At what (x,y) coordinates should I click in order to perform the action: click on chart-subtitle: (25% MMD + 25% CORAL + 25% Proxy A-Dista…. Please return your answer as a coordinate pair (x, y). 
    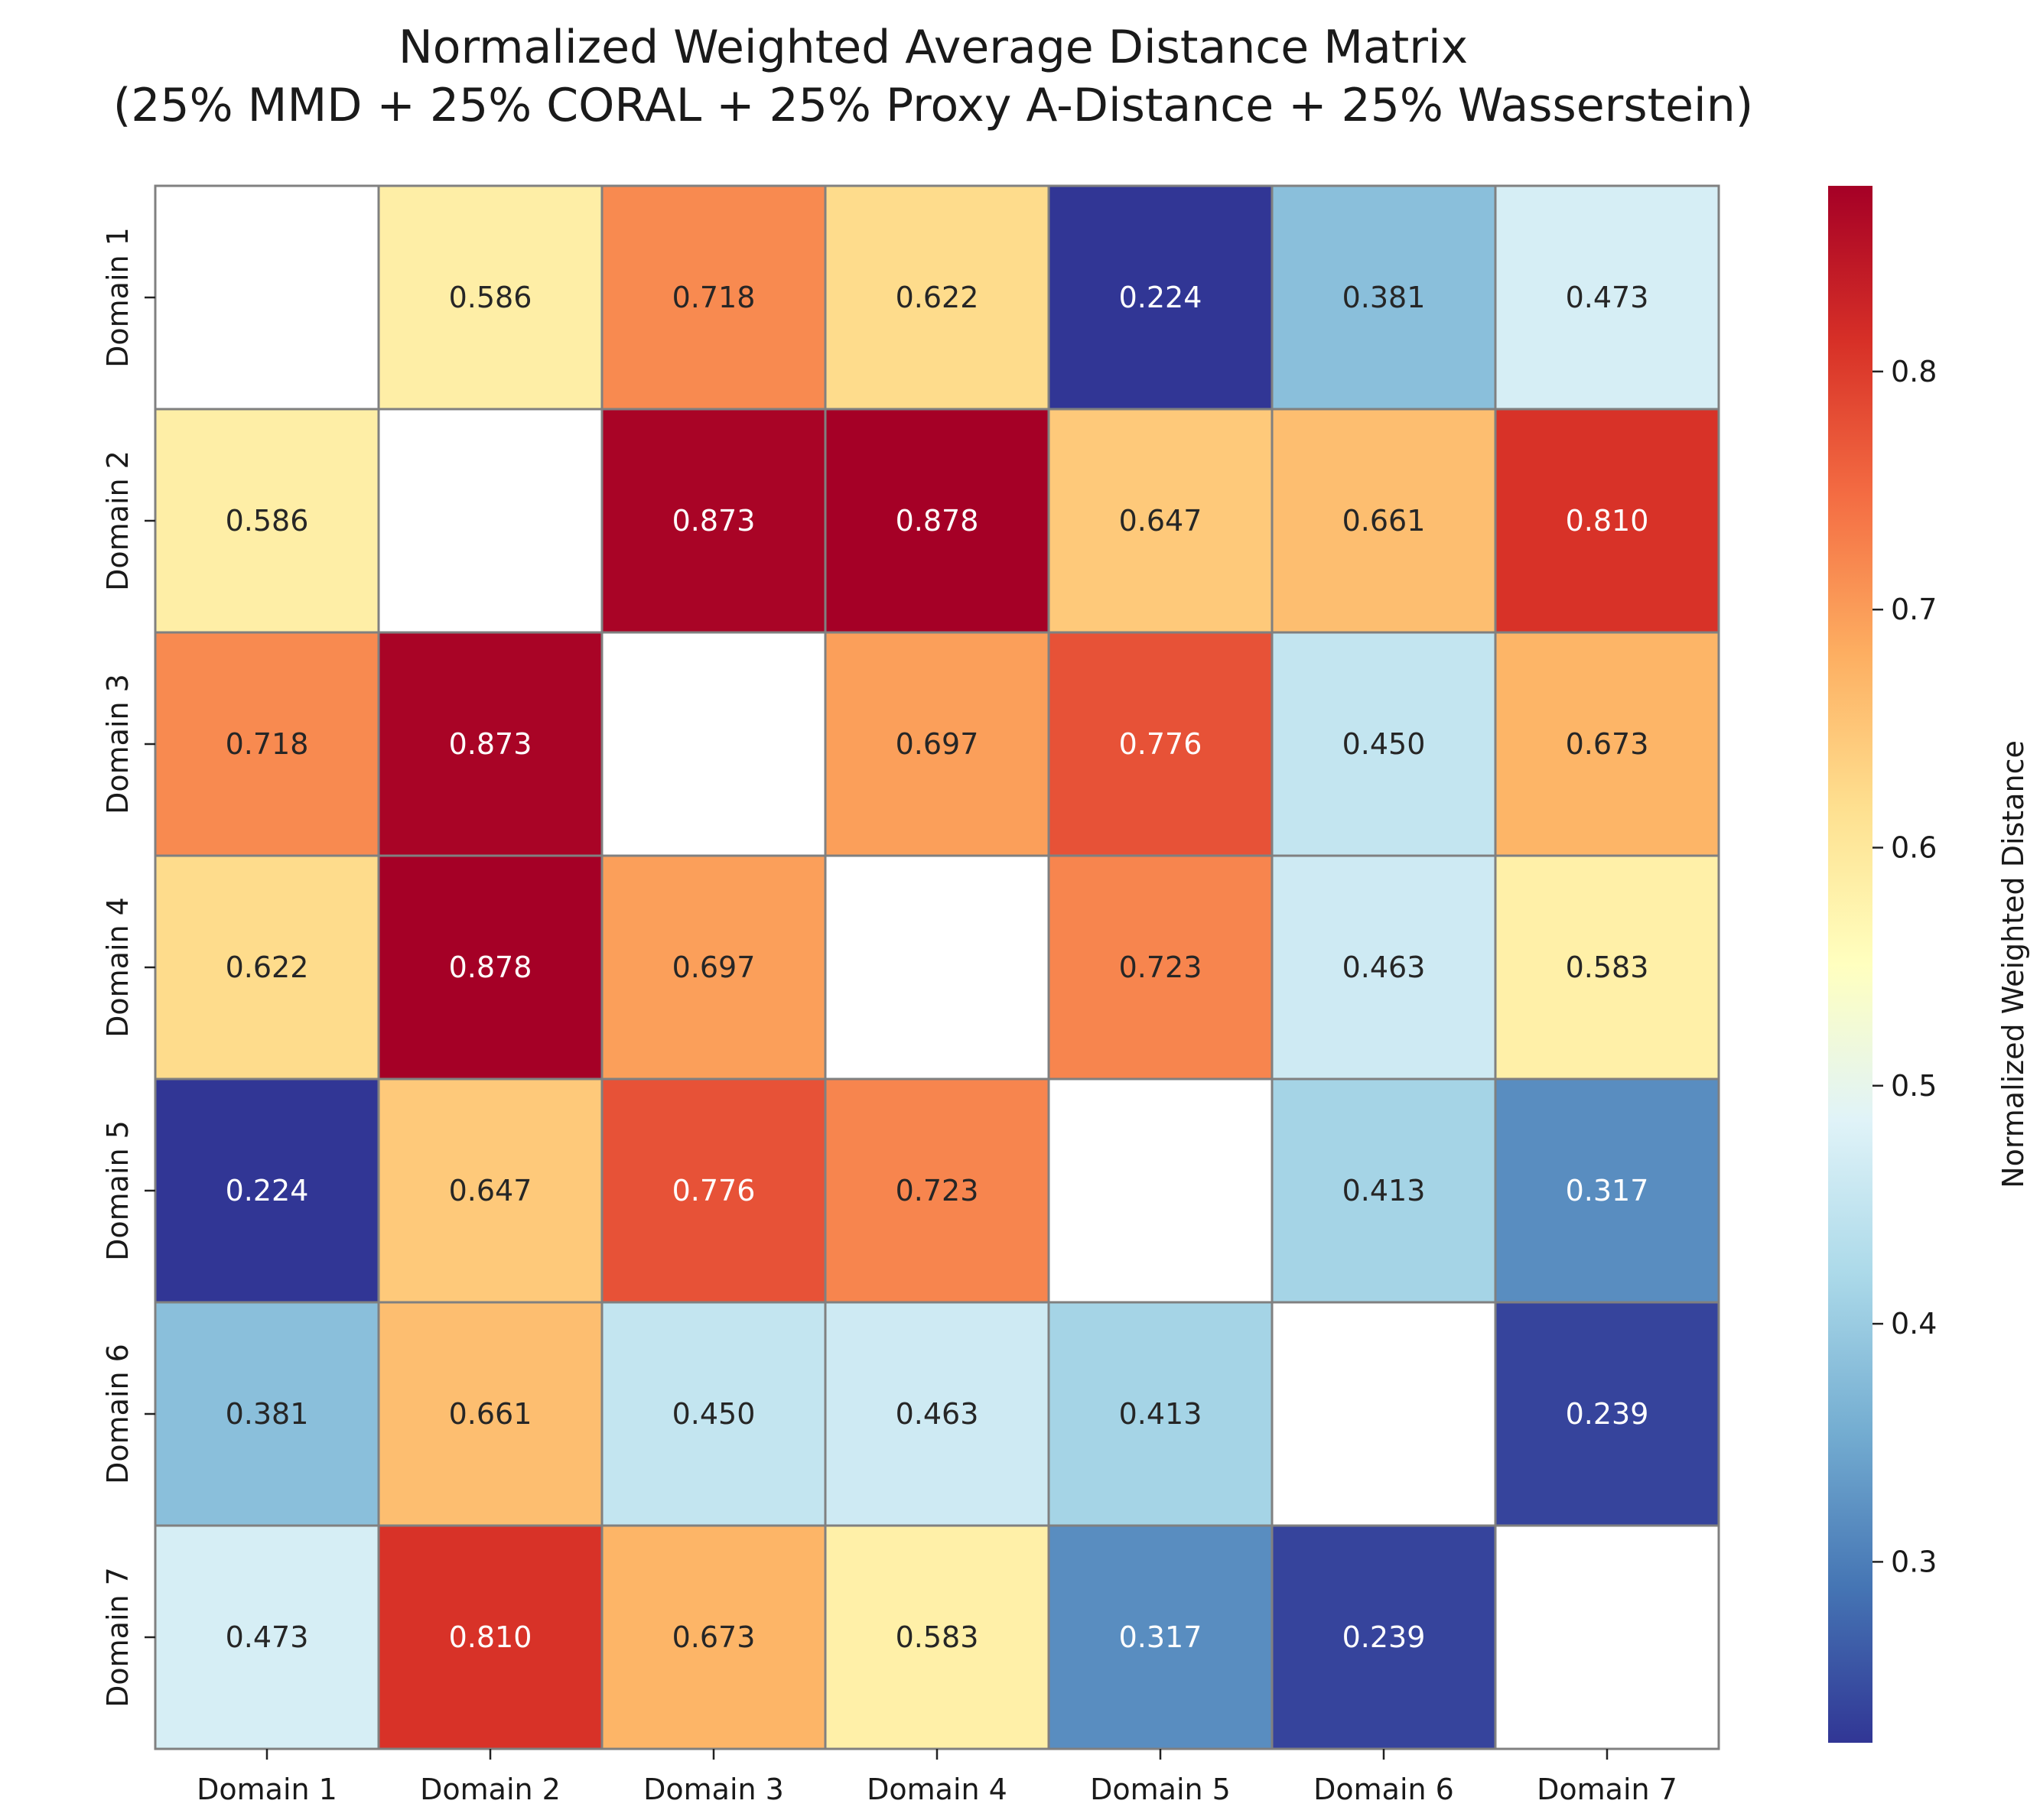
    Looking at the image, I should click on (933, 105).